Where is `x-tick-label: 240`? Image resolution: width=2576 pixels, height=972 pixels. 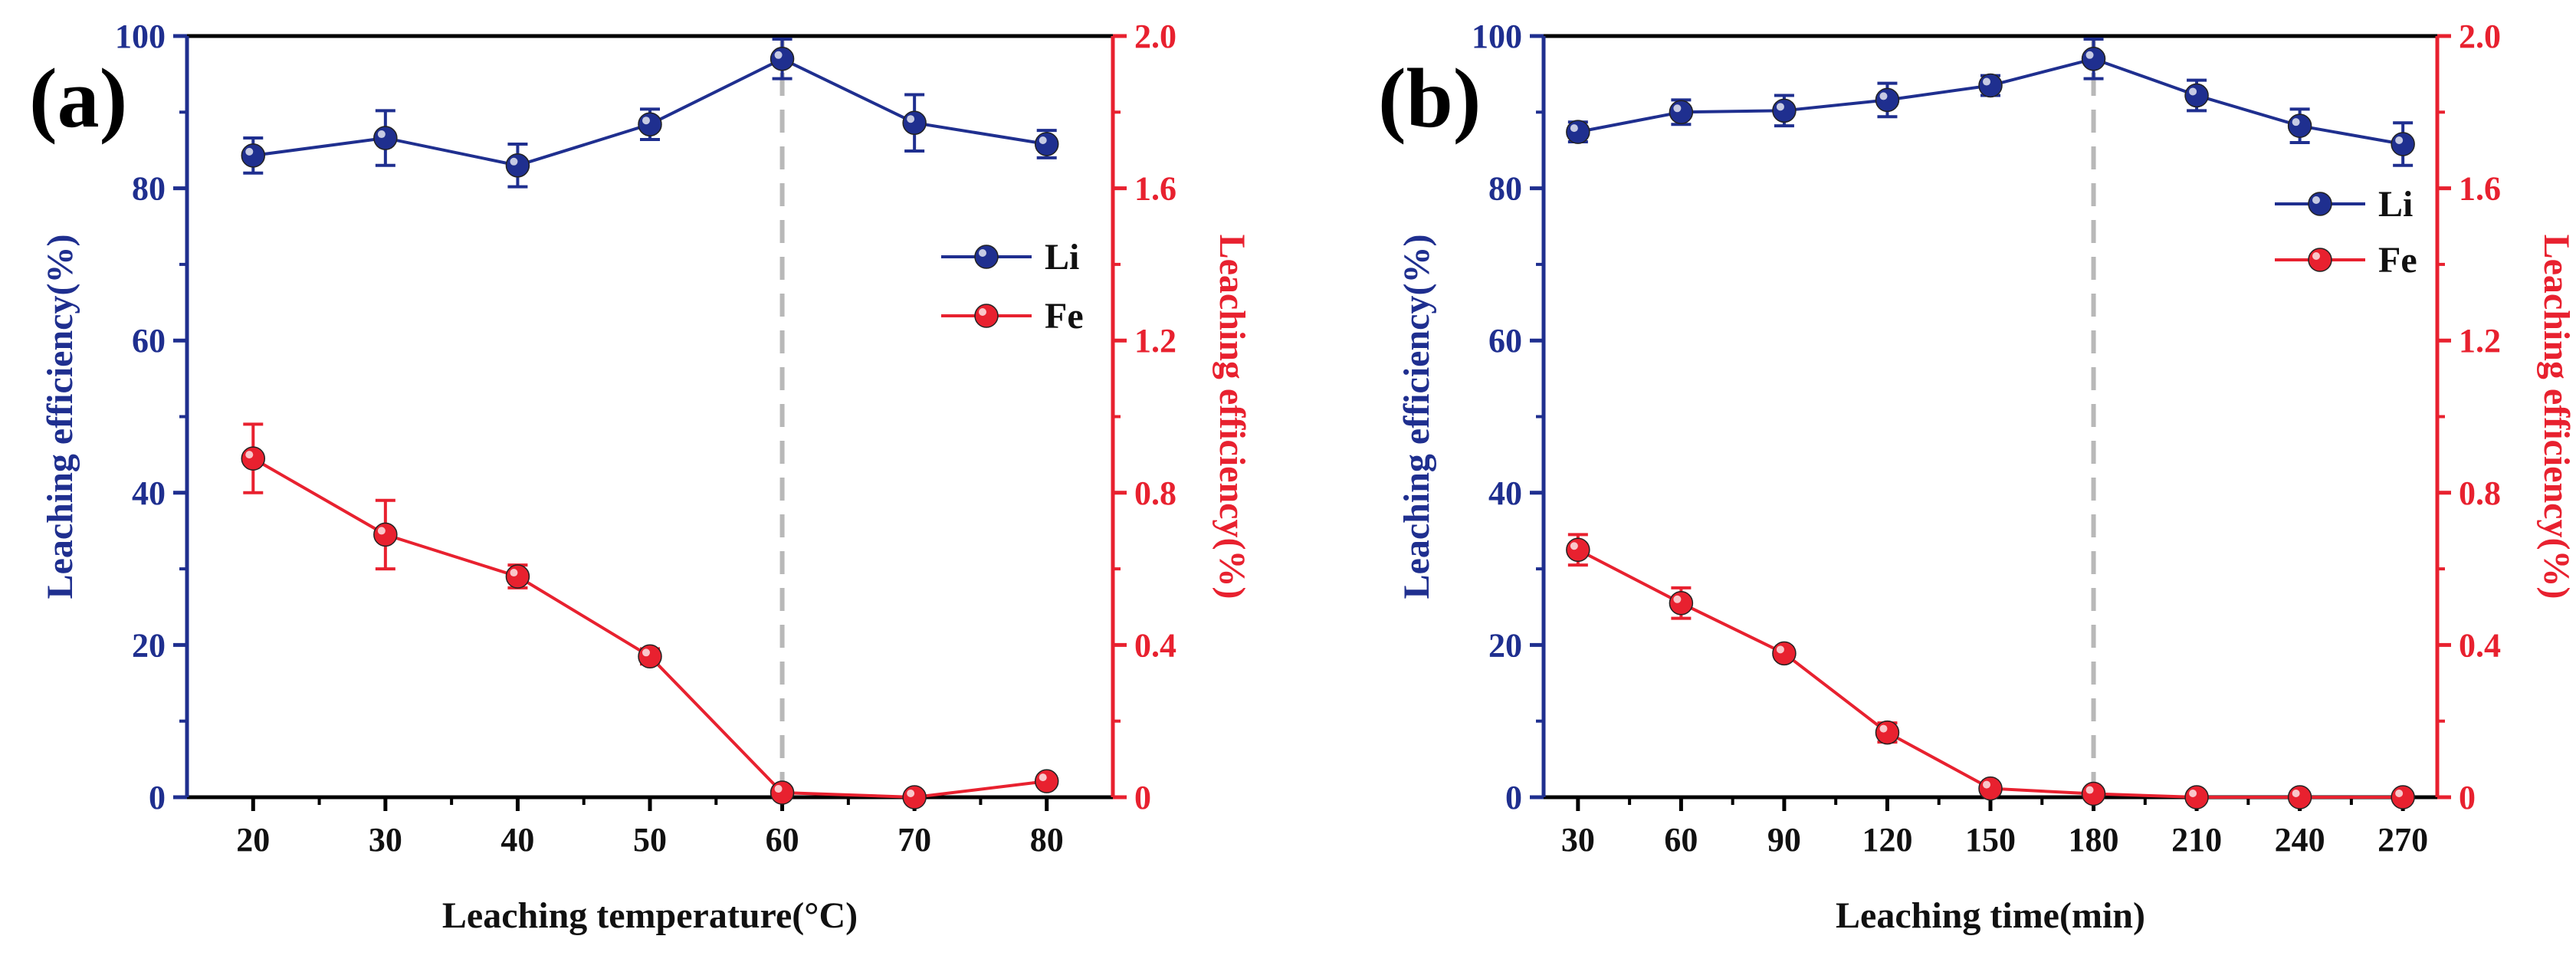
x-tick-label: 240 is located at coordinates (2300, 840).